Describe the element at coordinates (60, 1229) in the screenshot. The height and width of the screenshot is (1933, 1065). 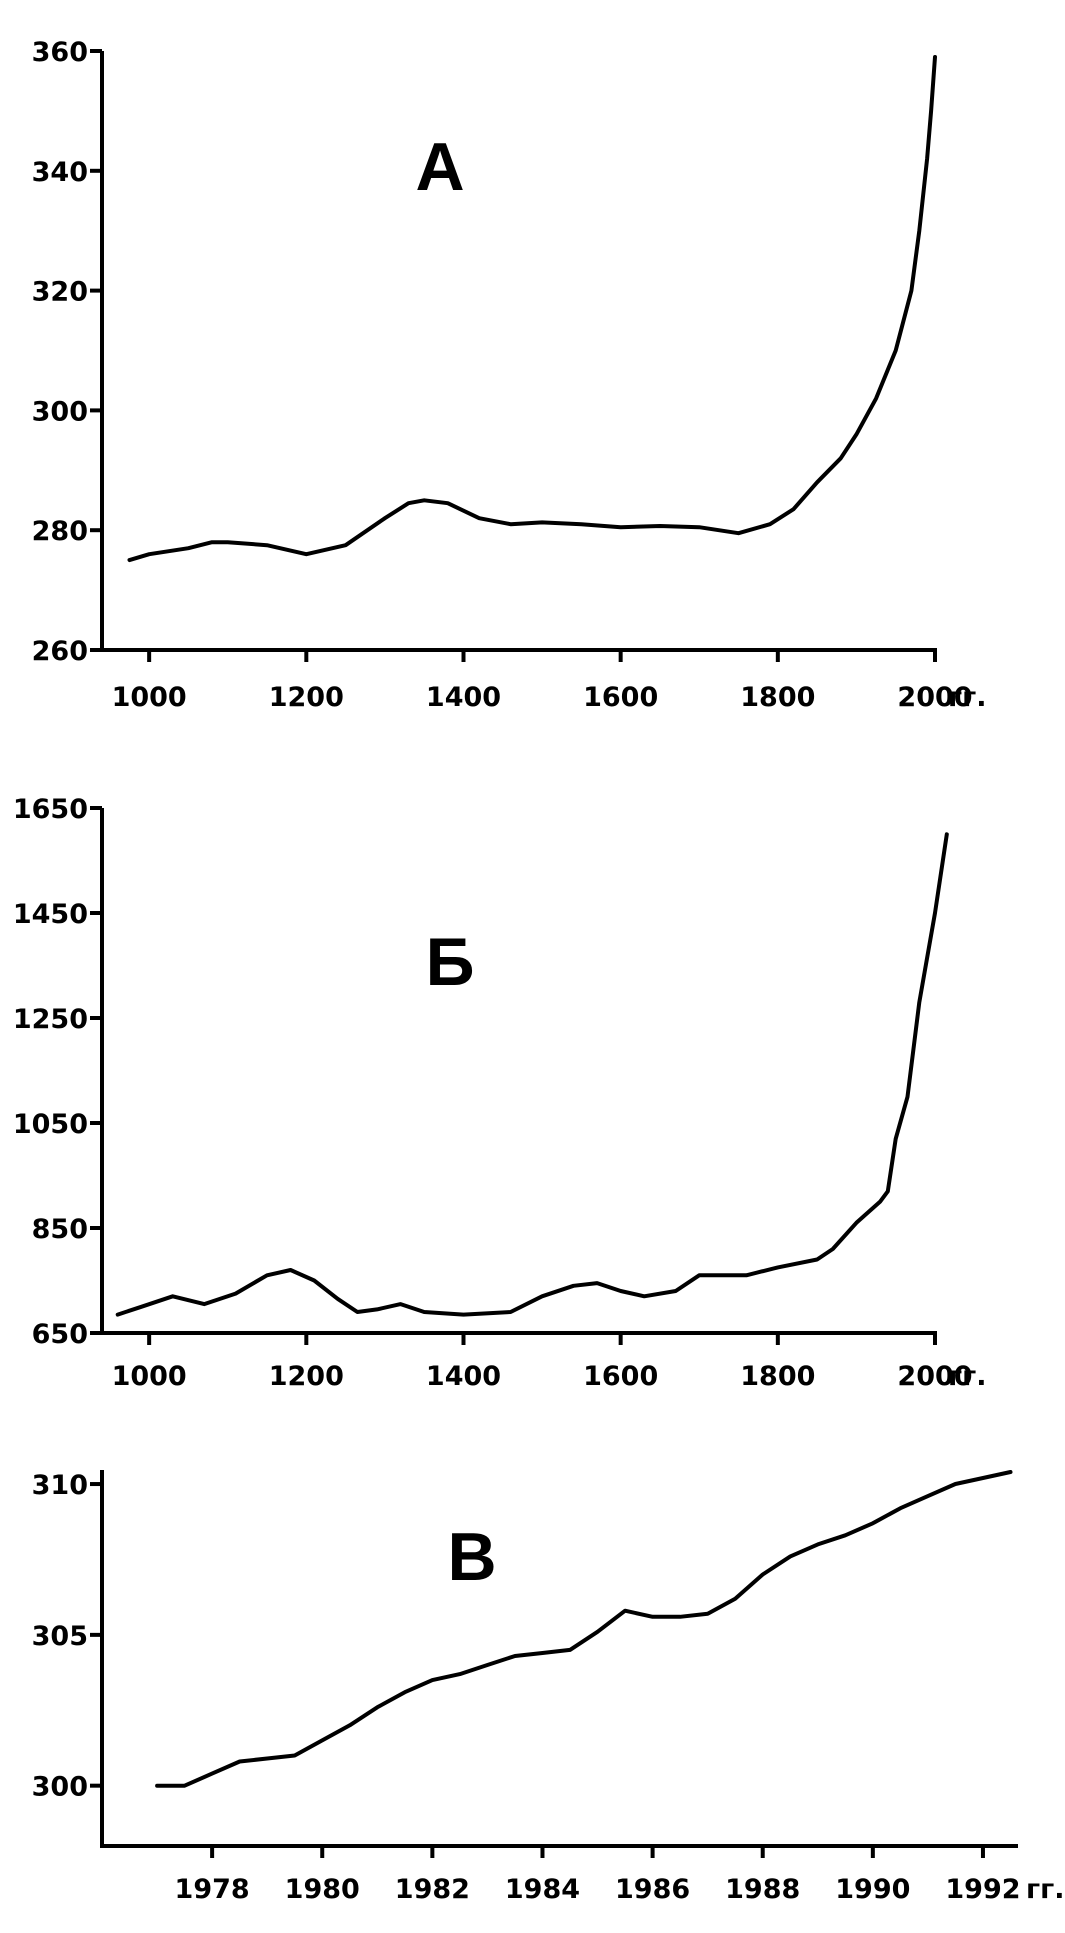
I see `y-tick-label: 850` at that location.